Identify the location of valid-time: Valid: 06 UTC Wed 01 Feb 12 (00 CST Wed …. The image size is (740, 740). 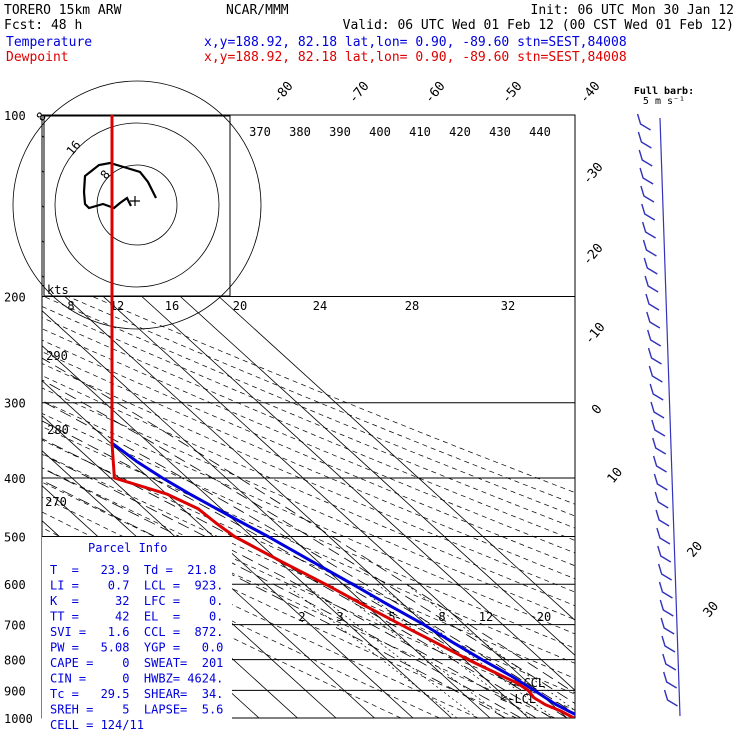
(538, 25).